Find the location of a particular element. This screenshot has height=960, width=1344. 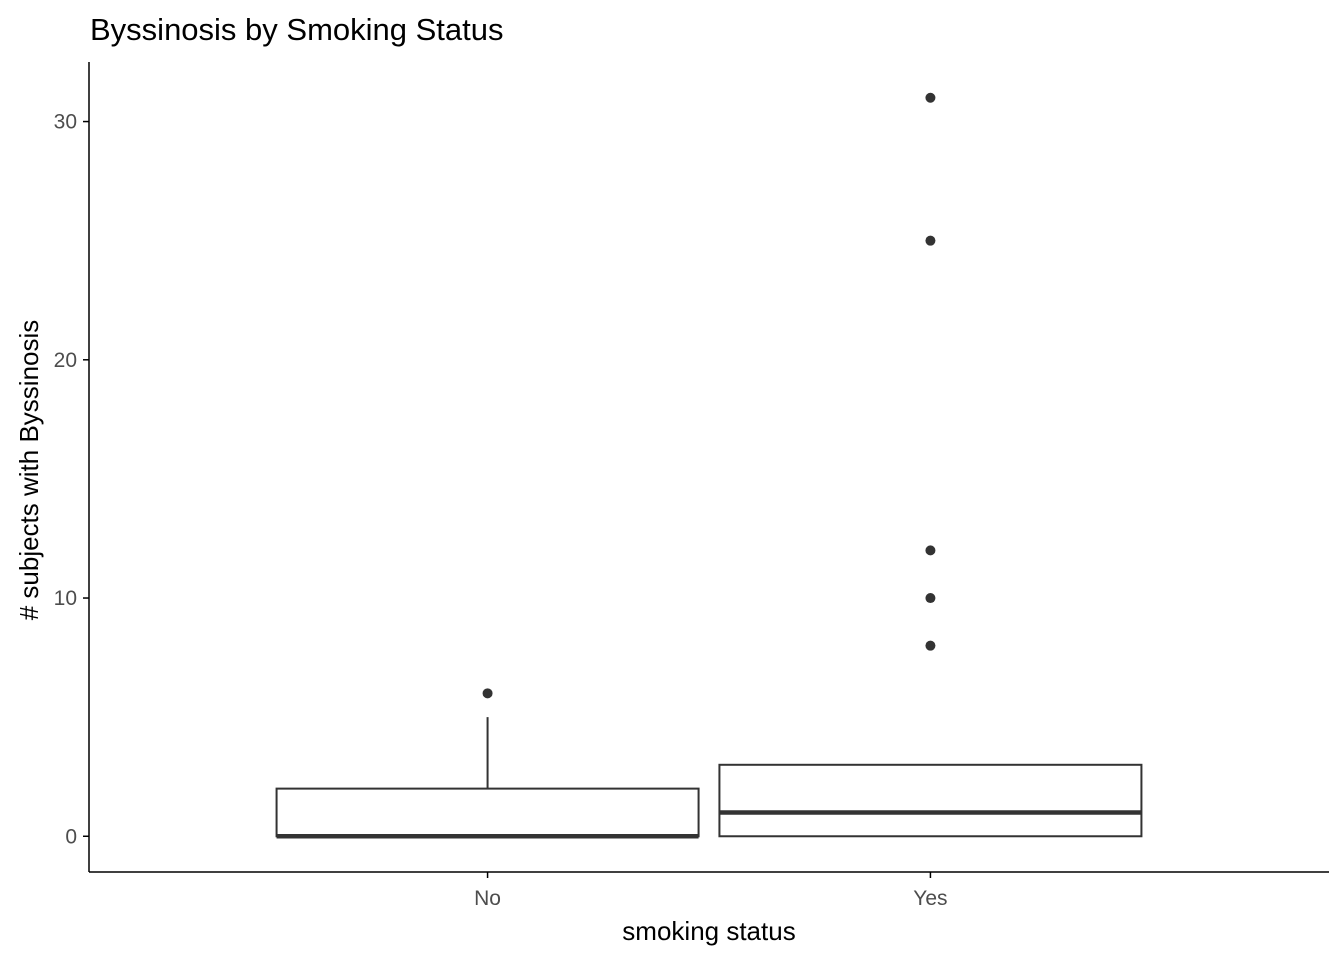

x-axis-label: smoking status is located at coordinates (708, 931).